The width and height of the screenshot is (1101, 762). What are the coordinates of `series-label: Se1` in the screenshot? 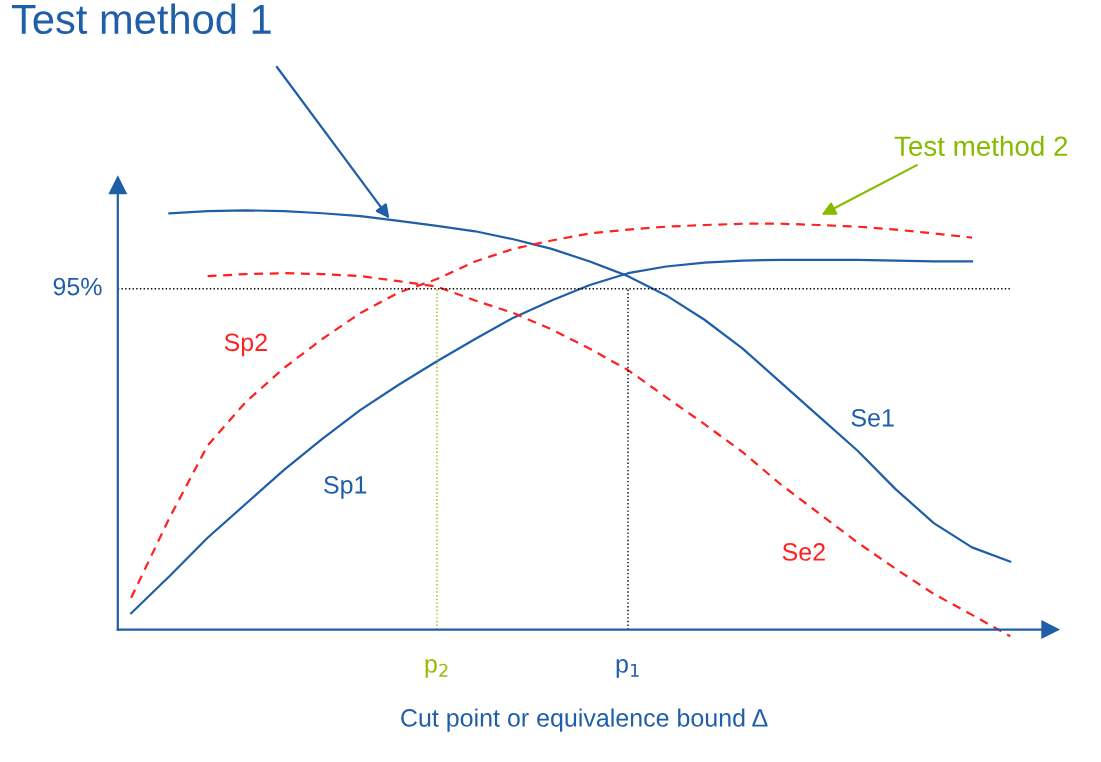 It's located at (872, 417).